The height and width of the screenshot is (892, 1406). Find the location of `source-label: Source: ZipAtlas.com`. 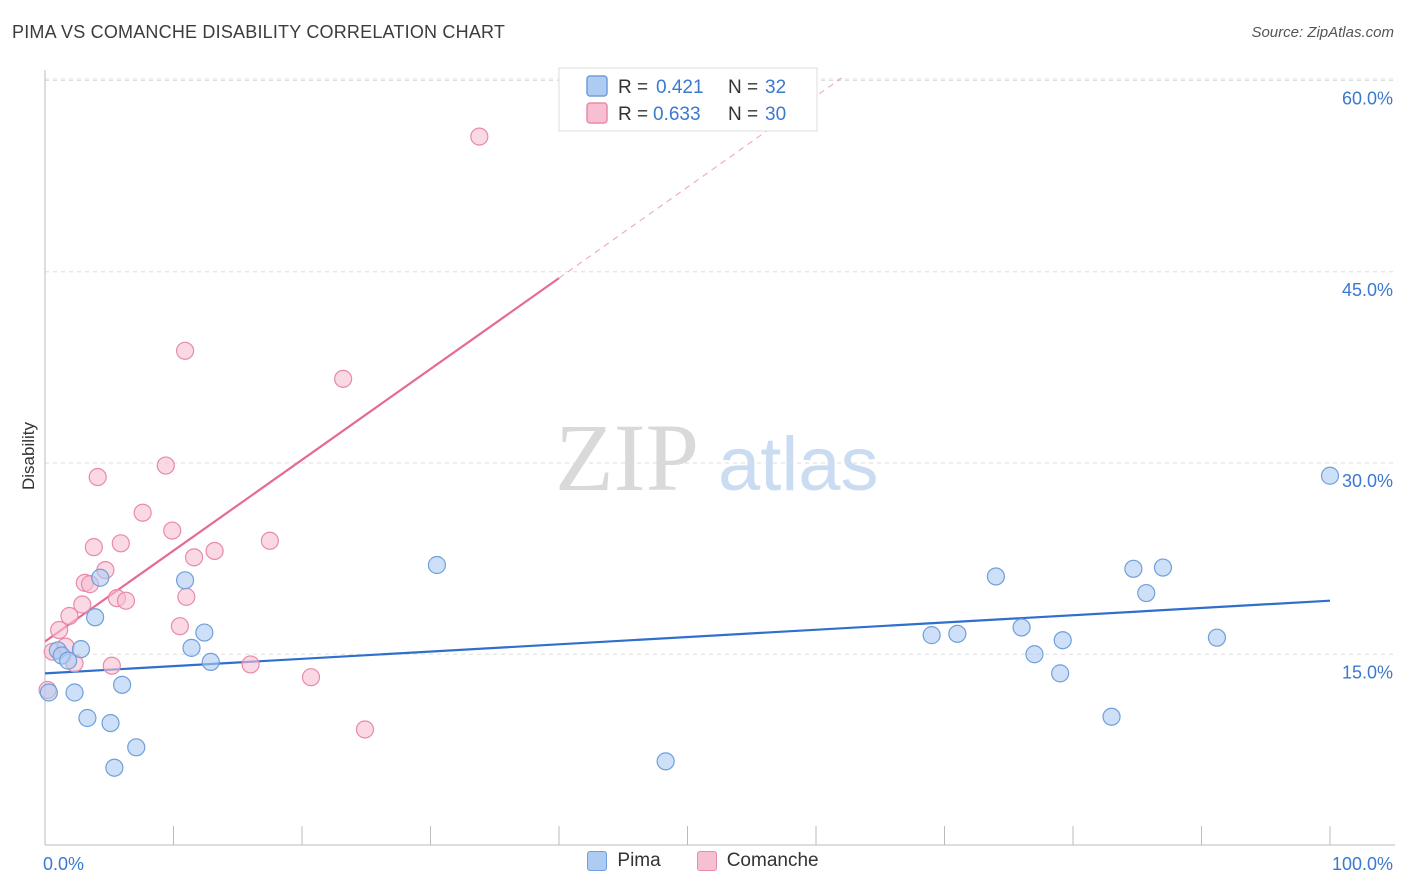

source-label: Source: ZipAtlas.com is located at coordinates (1322, 32).